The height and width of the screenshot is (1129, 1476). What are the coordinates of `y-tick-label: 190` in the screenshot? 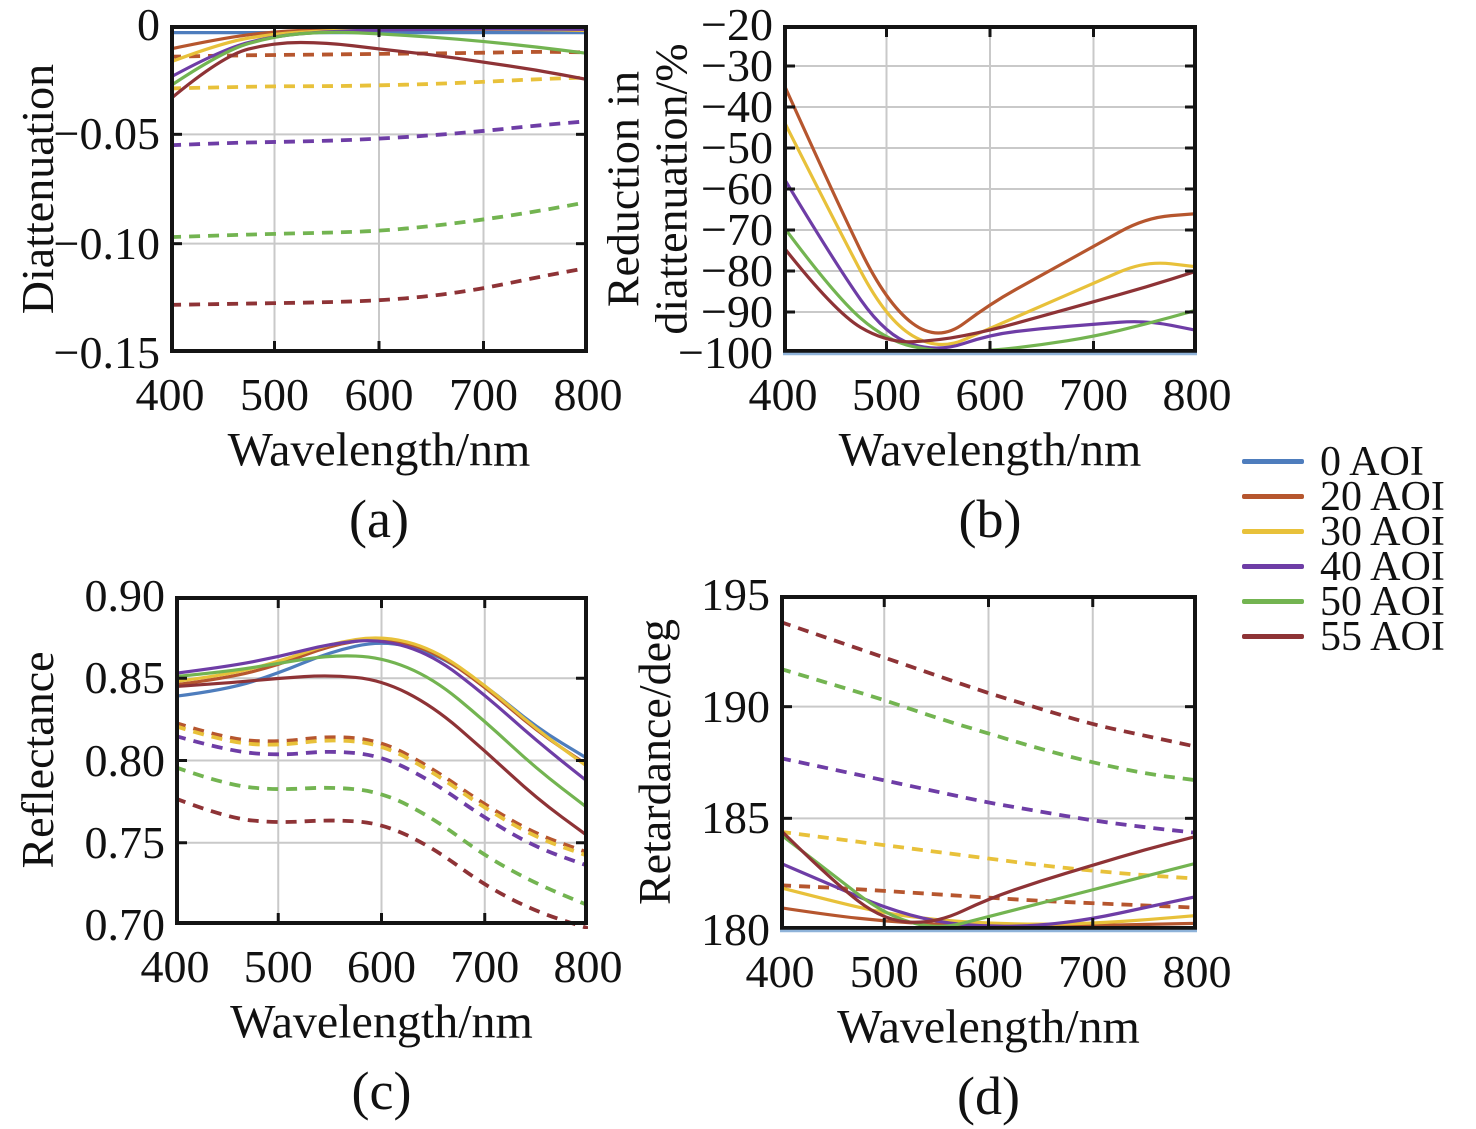 It's located at (735, 706).